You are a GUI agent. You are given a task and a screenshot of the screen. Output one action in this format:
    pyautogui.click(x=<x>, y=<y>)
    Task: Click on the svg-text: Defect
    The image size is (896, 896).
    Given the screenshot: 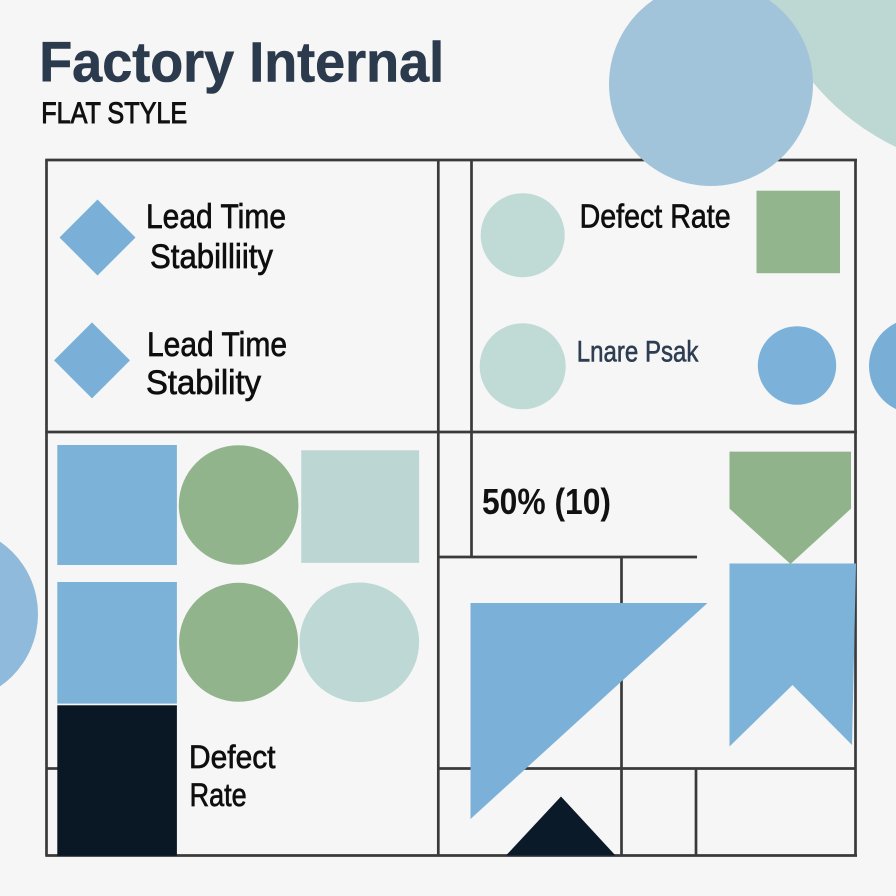 What is the action you would take?
    pyautogui.click(x=232, y=757)
    